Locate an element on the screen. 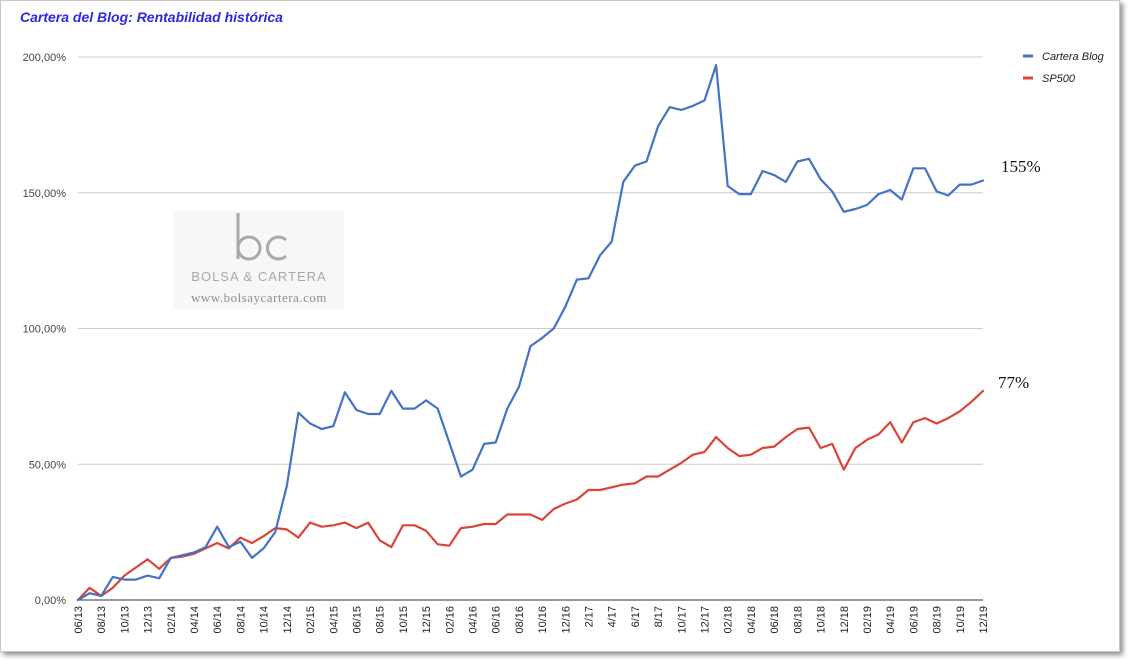  y-tick-label: 0,00% is located at coordinates (50, 601).